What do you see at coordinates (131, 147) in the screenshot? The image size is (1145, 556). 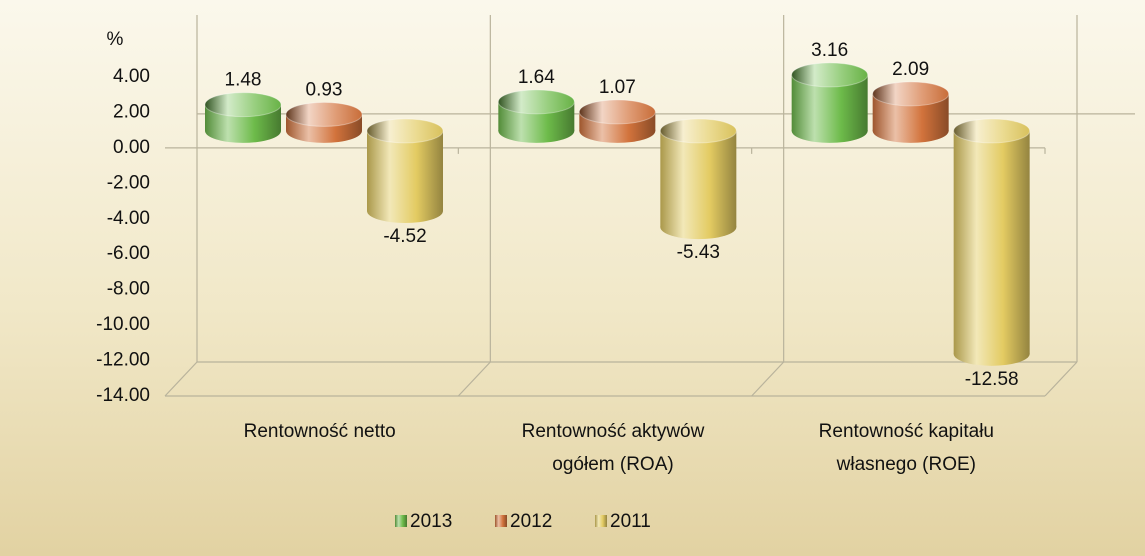 I see `y-tick-label: 0.00` at bounding box center [131, 147].